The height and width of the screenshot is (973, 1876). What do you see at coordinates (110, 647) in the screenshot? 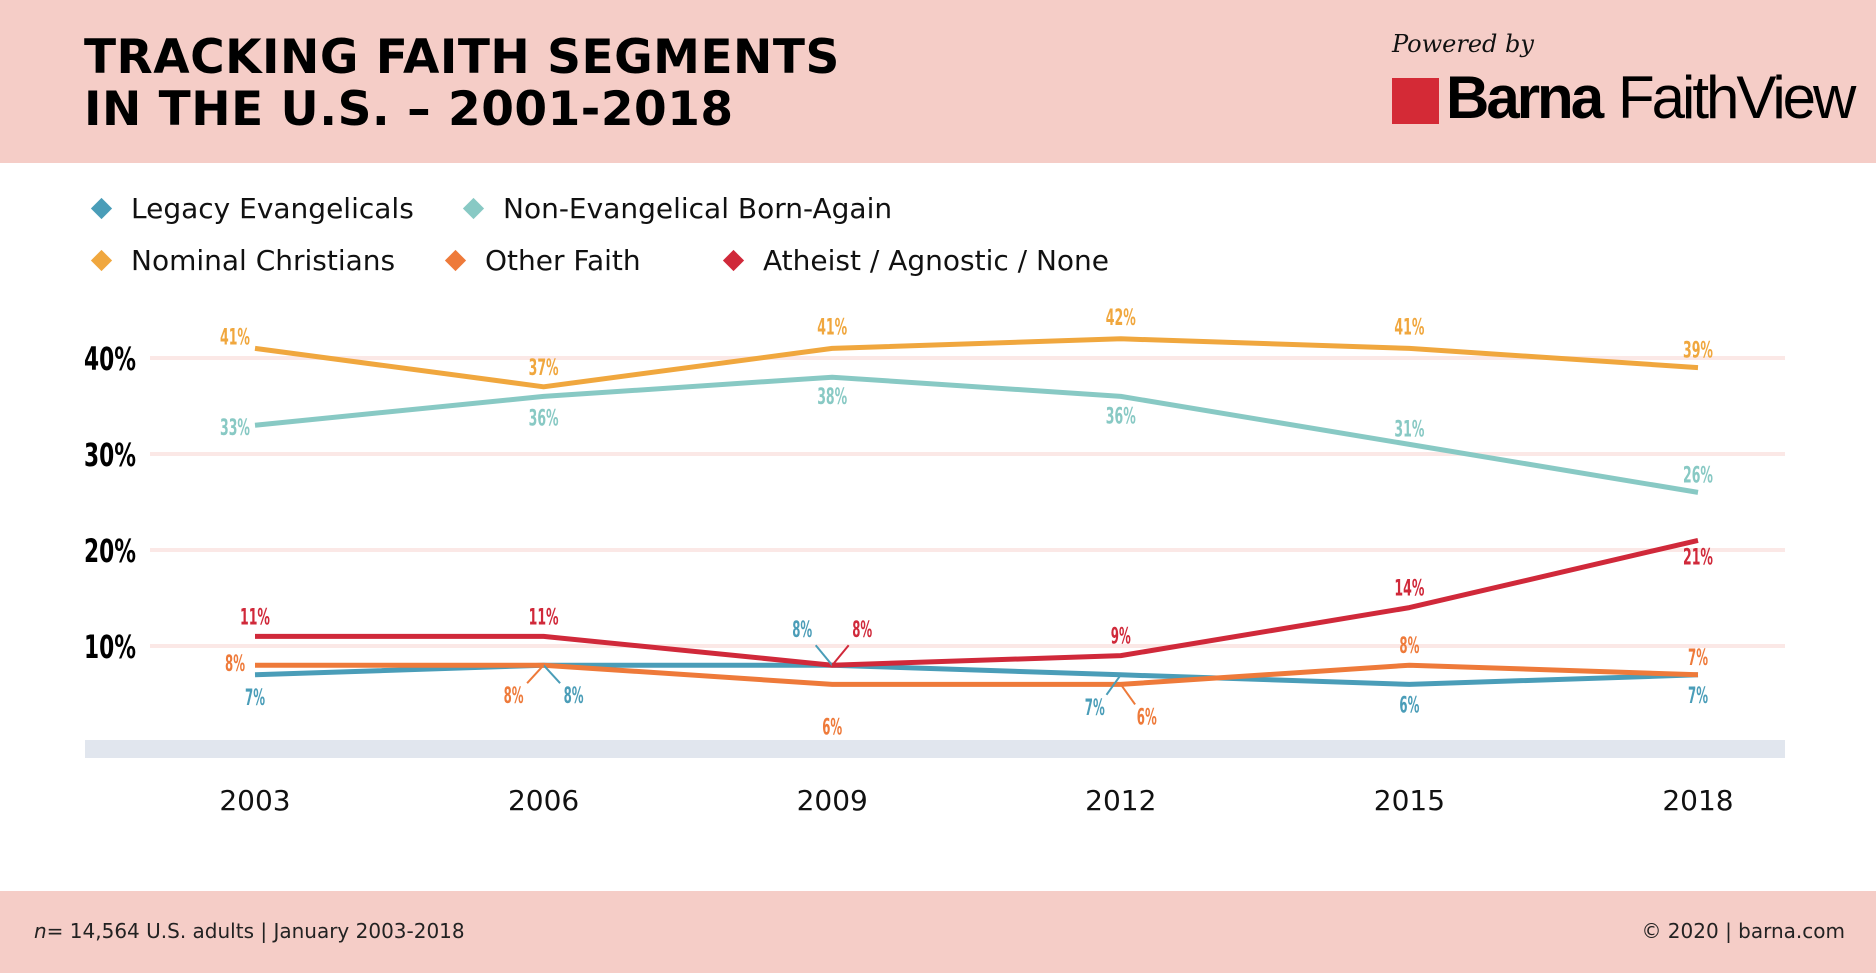
I see `y-tick-label: 10%` at bounding box center [110, 647].